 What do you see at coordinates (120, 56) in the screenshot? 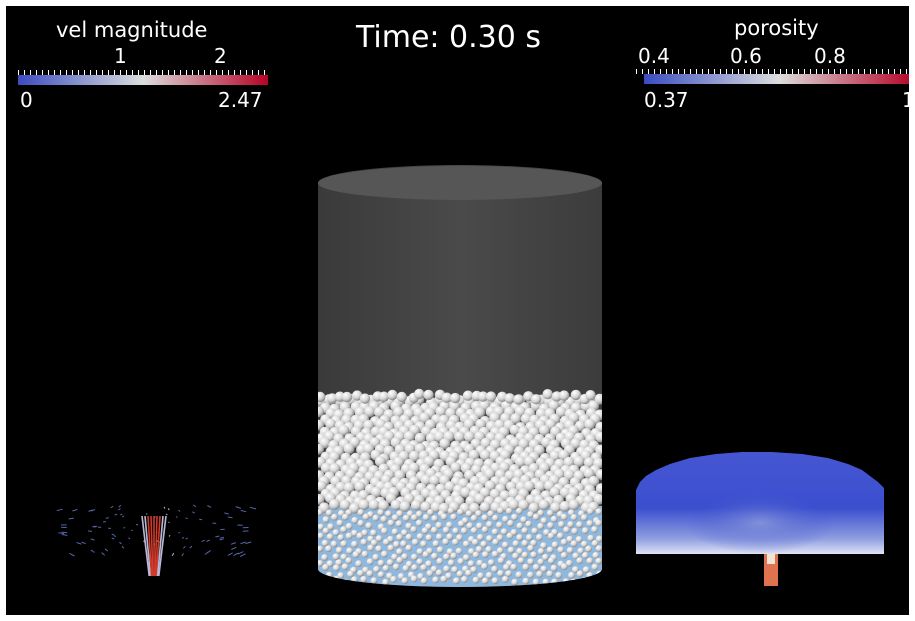
I see `velocity-tick-1: 1` at bounding box center [120, 56].